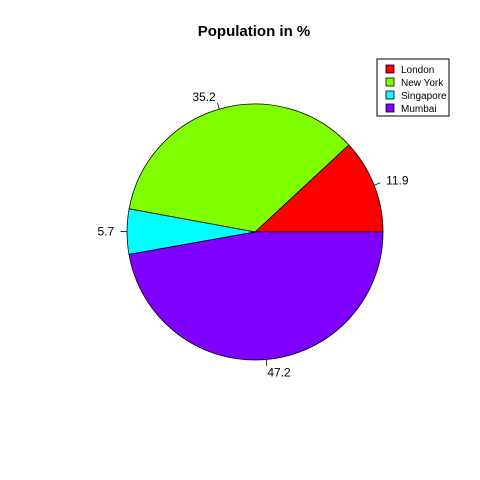 The height and width of the screenshot is (480, 480). I want to click on legend-label: Singapore, so click(424, 96).